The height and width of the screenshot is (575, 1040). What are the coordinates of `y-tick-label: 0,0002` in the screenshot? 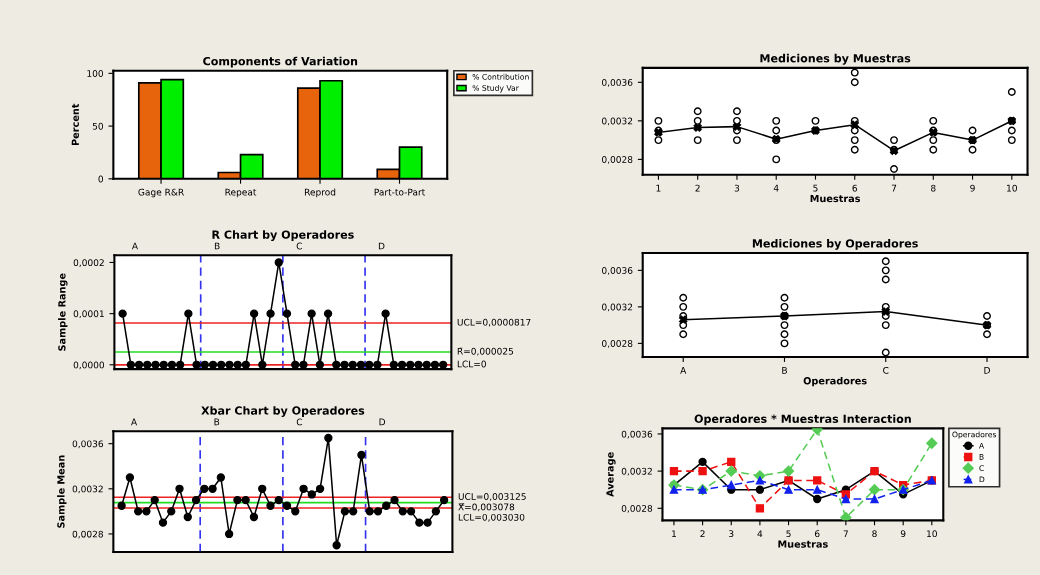 It's located at (88, 263).